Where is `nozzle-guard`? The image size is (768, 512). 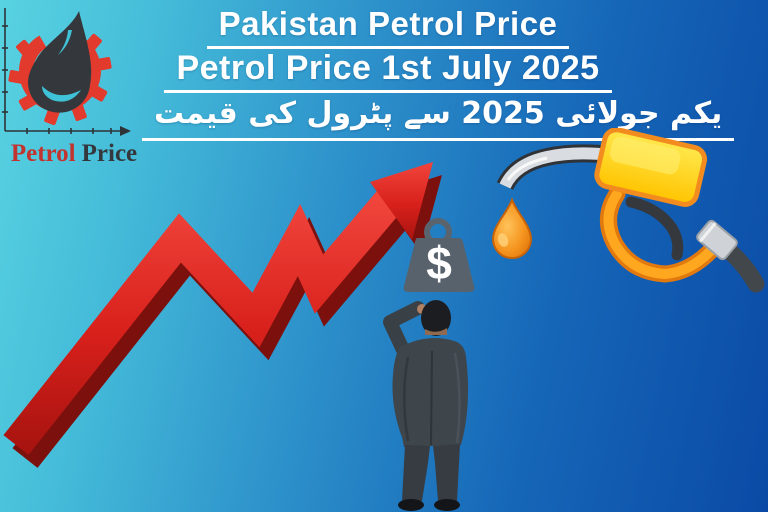 nozzle-guard is located at coordinates (662, 234).